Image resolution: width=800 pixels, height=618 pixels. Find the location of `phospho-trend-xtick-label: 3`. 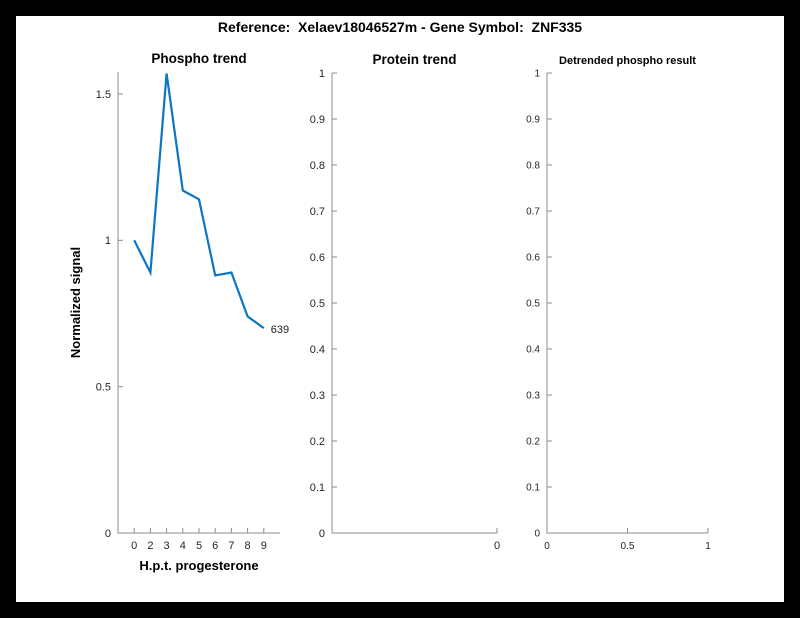

phospho-trend-xtick-label: 3 is located at coordinates (167, 546).